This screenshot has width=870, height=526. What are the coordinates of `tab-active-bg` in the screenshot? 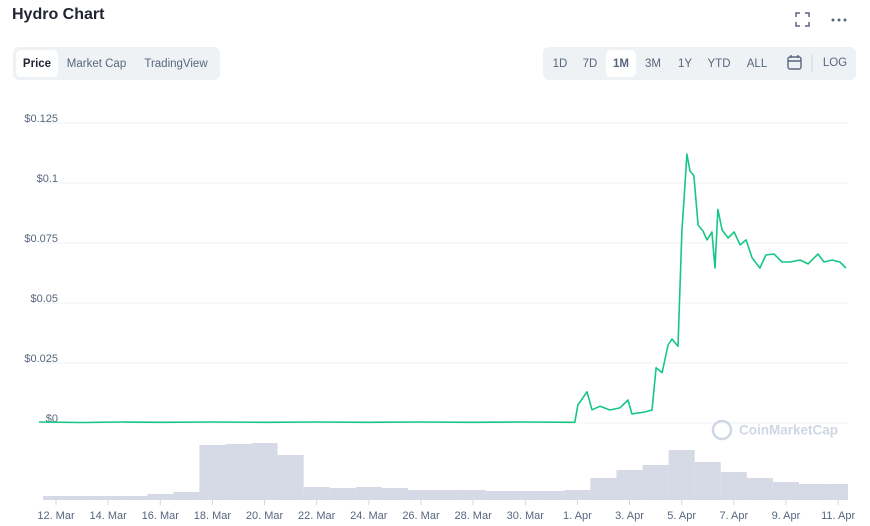 It's located at (37, 63).